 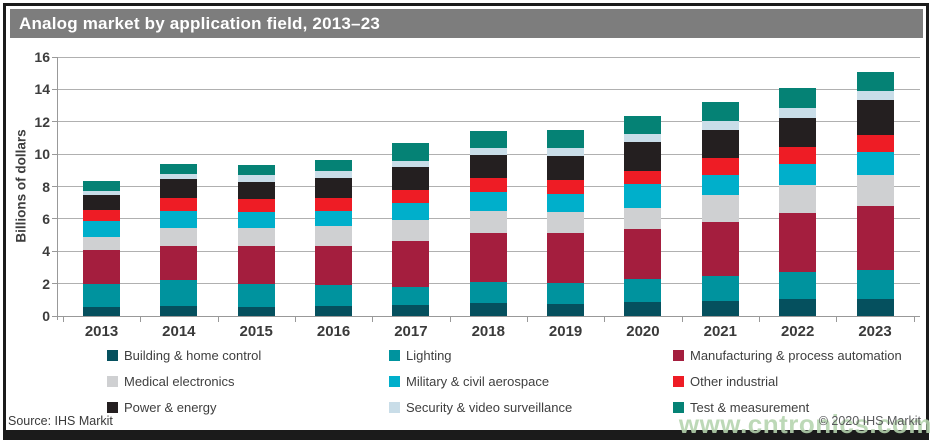 What do you see at coordinates (643, 125) in the screenshot?
I see `bar-segment-2020-series8` at bounding box center [643, 125].